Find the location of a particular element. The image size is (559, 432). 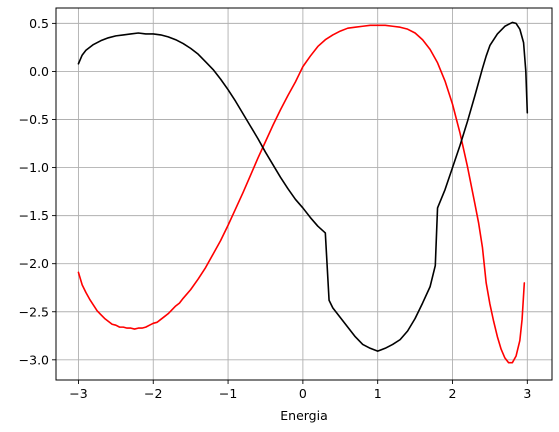

x-tick-label: 0 is located at coordinates (303, 393).